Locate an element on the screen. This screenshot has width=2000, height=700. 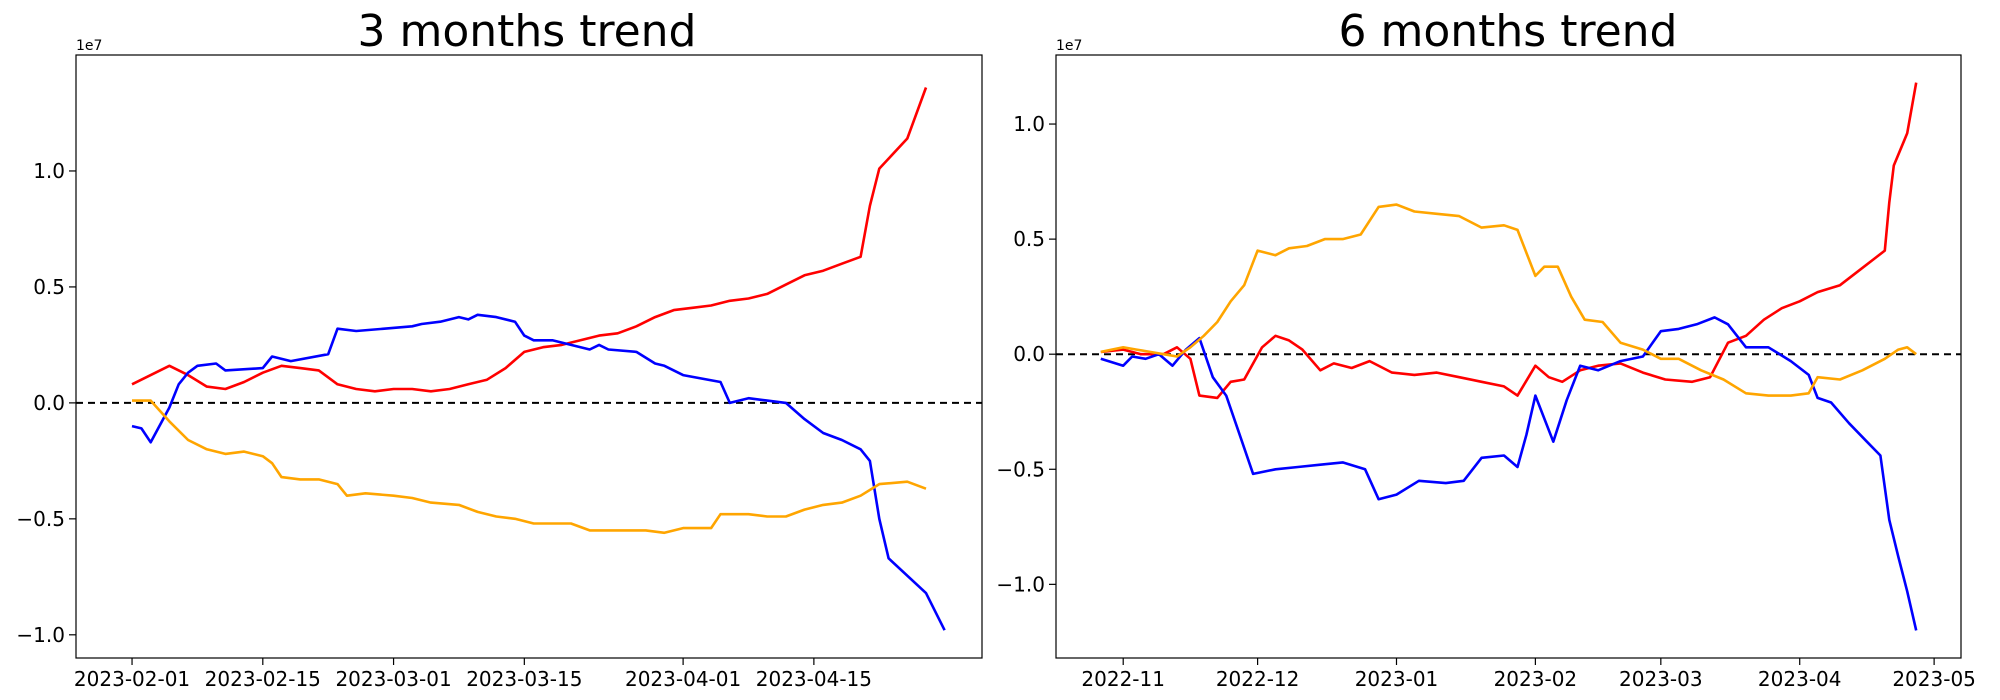
x-tick-label: 2023-02-01 is located at coordinates (132, 679).